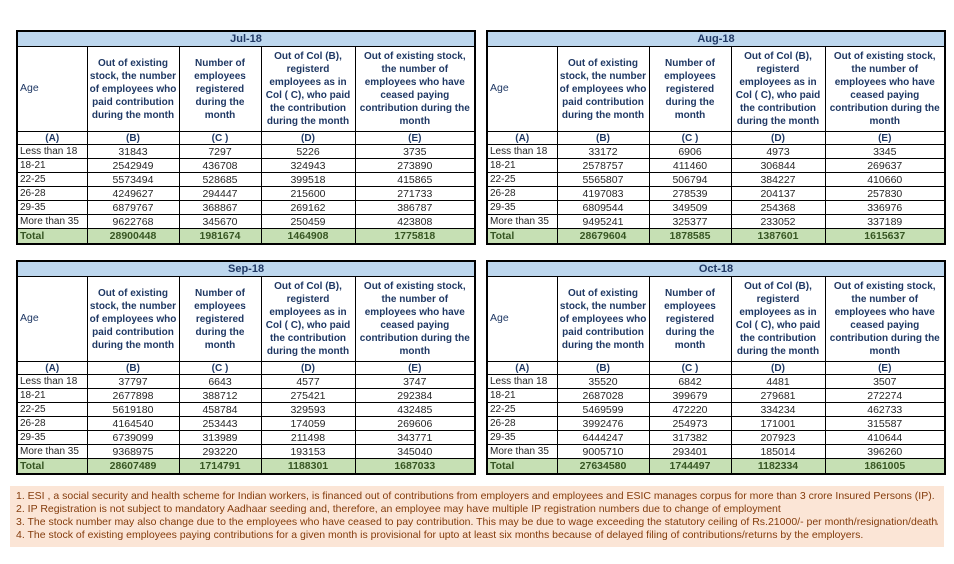 The image size is (954, 564). I want to click on total-cell: 1714791, so click(220, 466).